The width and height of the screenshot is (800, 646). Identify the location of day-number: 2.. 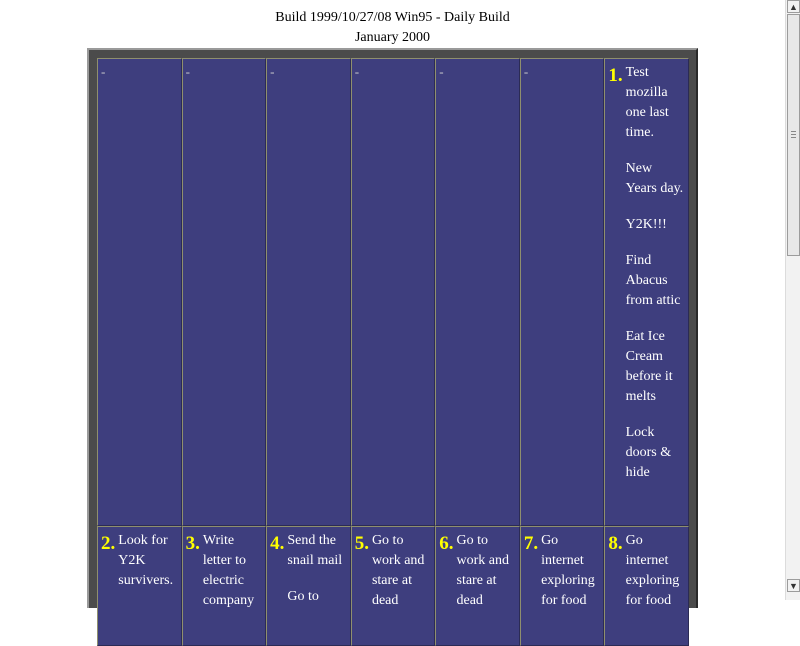
(108, 543).